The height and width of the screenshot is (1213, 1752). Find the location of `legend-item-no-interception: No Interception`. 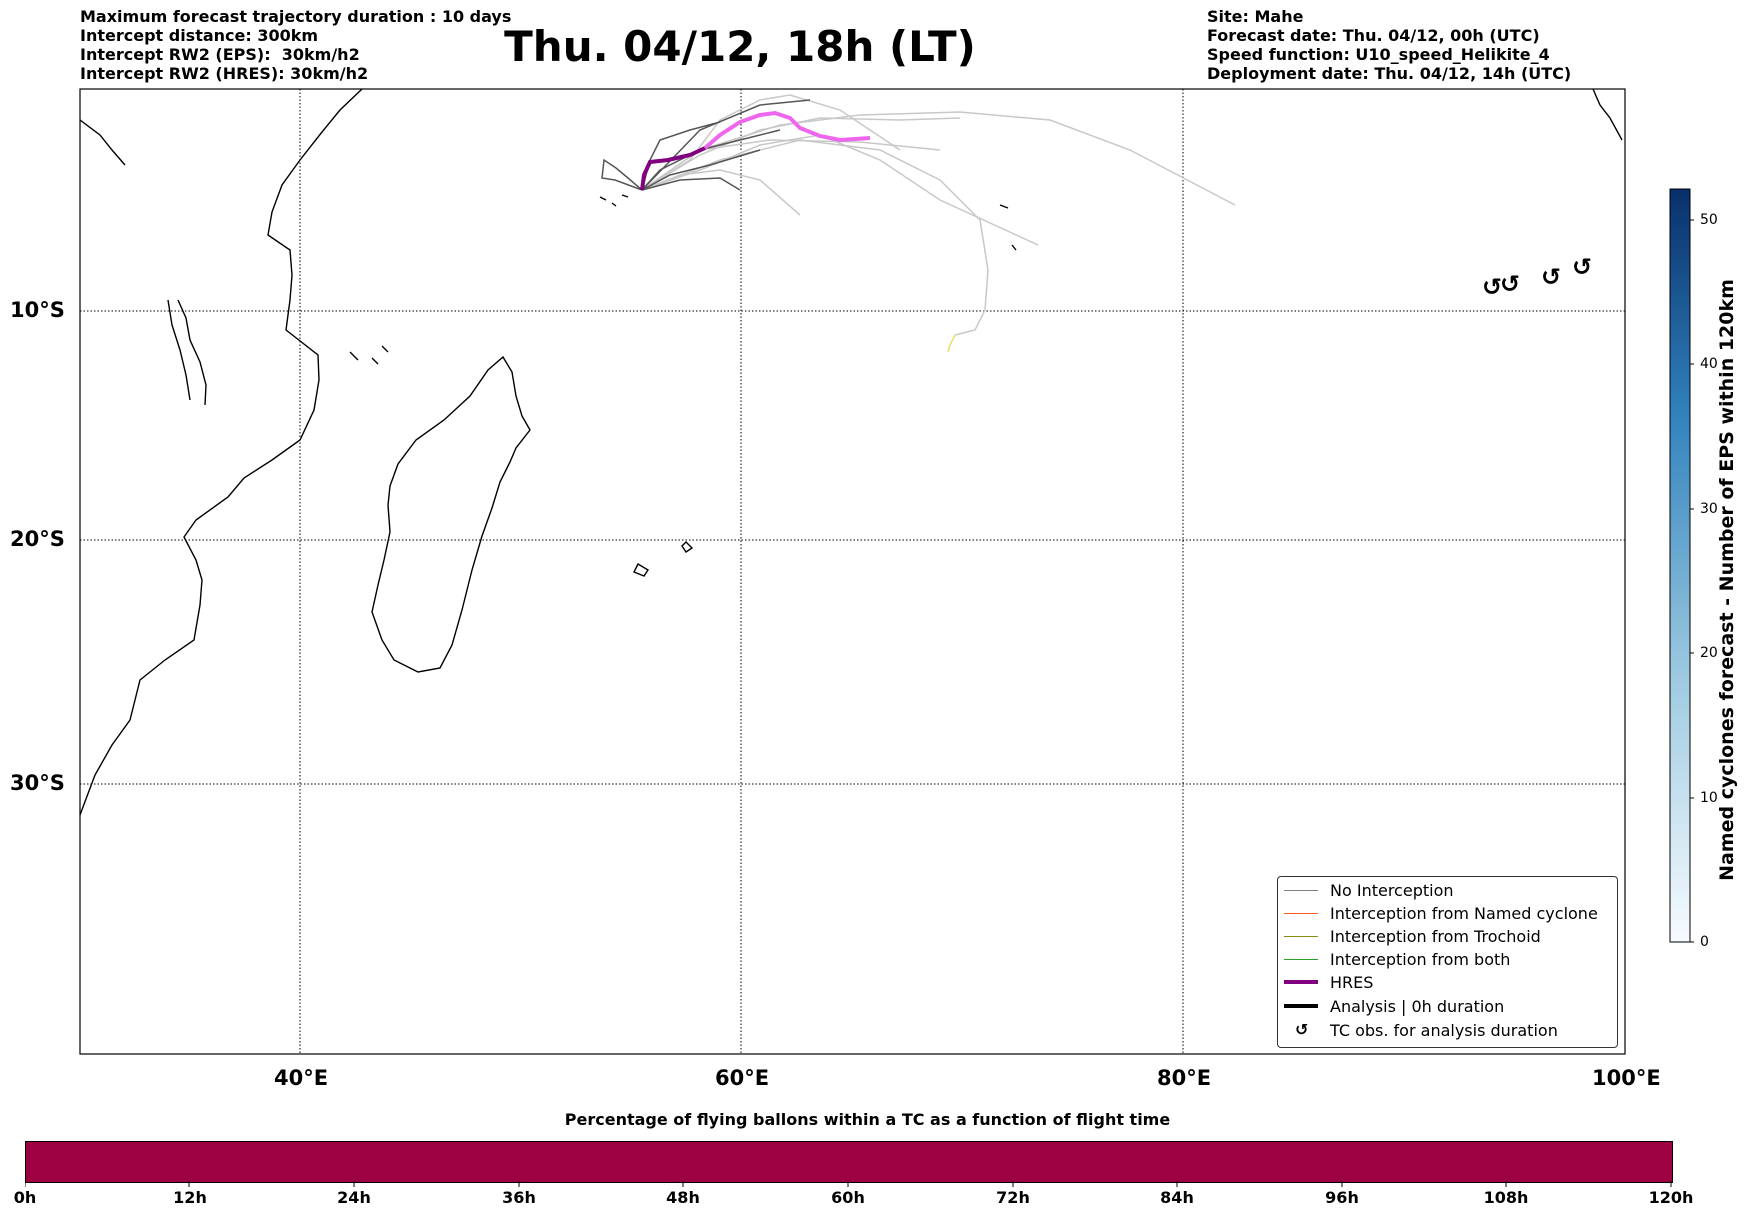

legend-item-no-interception: No Interception is located at coordinates (1447, 891).